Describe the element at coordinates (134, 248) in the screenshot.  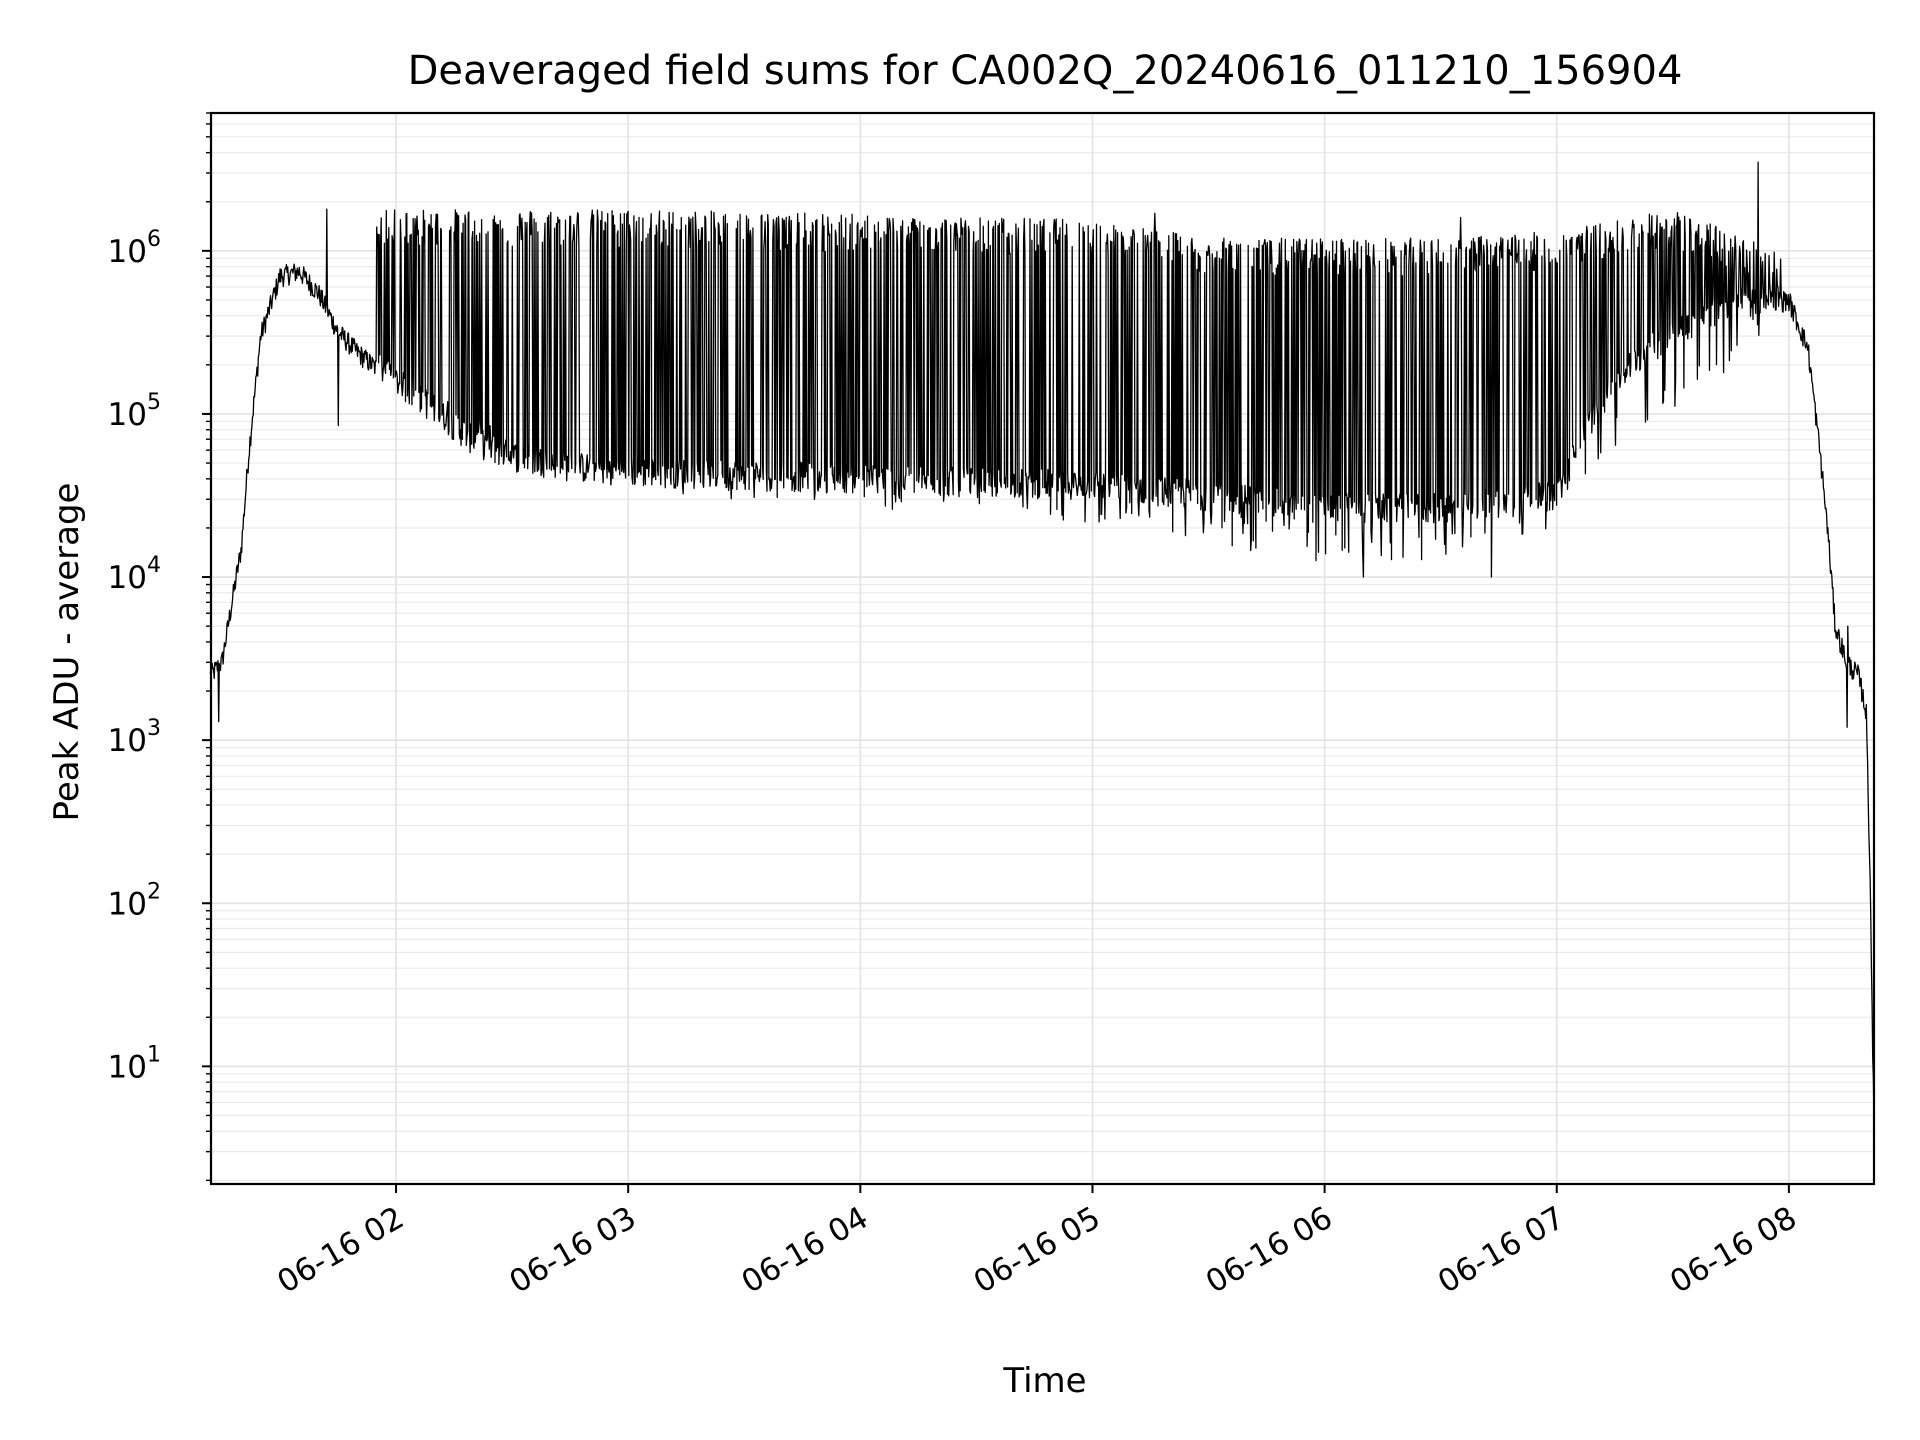
I see `y-tick-label: 10⁶` at that location.